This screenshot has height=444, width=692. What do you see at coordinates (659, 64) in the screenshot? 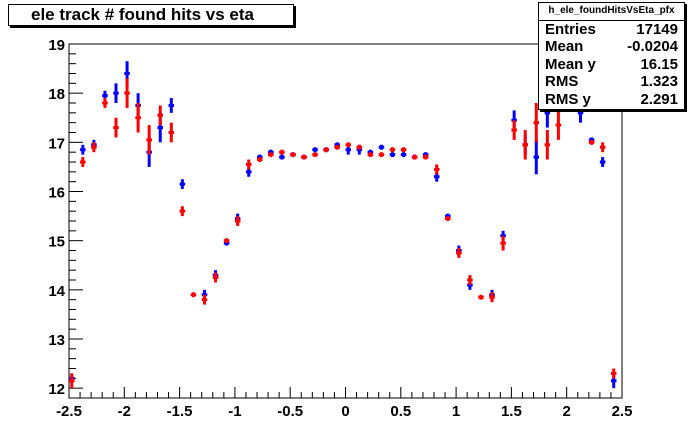
I see `stats-value: 16.15` at bounding box center [659, 64].